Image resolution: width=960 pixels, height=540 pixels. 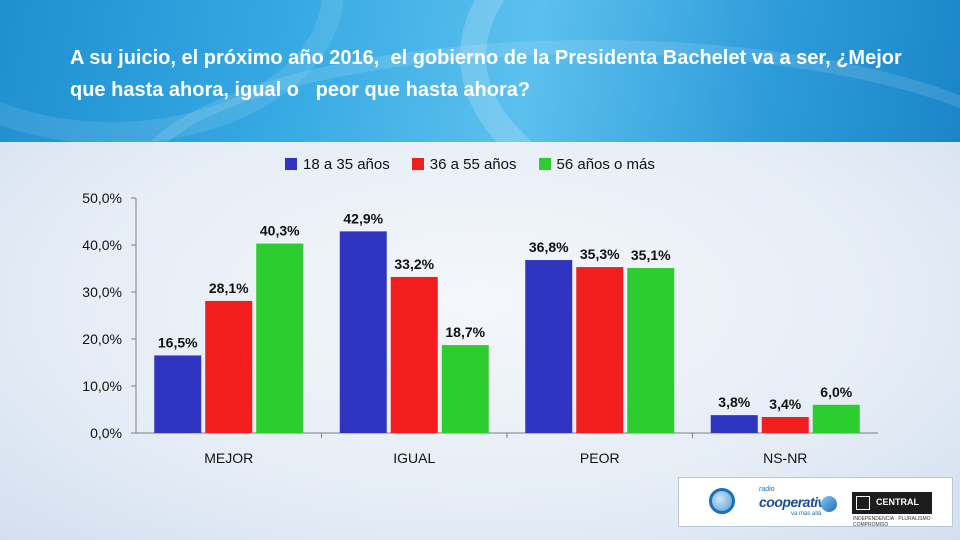 I want to click on x-category-label: MEJOR, so click(x=228, y=458).